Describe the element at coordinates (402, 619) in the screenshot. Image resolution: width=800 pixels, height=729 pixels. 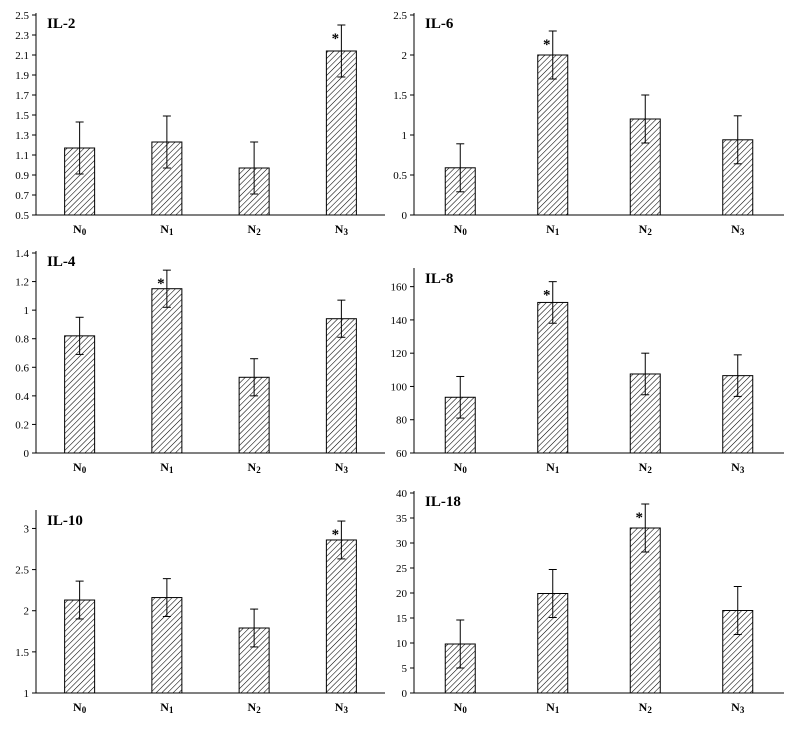
I see `y-tick-label: 15` at that location.